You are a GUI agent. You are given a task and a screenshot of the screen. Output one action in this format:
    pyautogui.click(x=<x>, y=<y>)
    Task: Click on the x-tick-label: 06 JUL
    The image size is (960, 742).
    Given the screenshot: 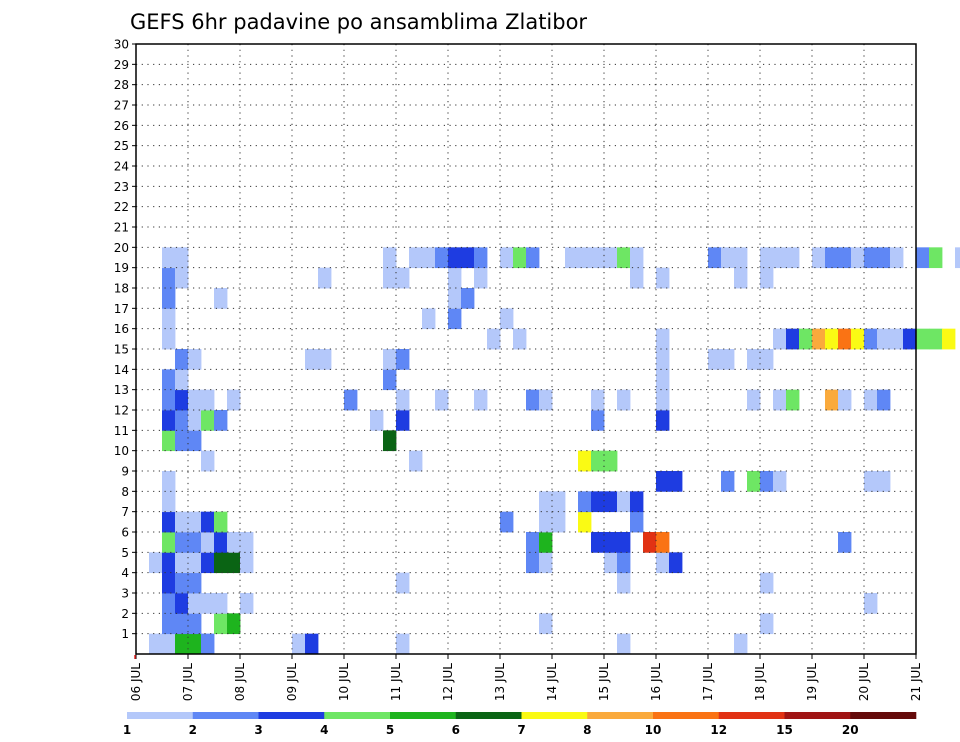 What is the action you would take?
    pyautogui.click(x=136, y=682)
    